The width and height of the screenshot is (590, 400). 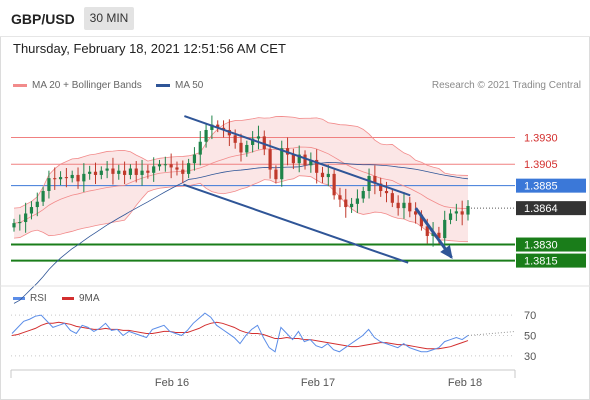 I want to click on x-tick-label-1: Feb 17, so click(x=318, y=383).